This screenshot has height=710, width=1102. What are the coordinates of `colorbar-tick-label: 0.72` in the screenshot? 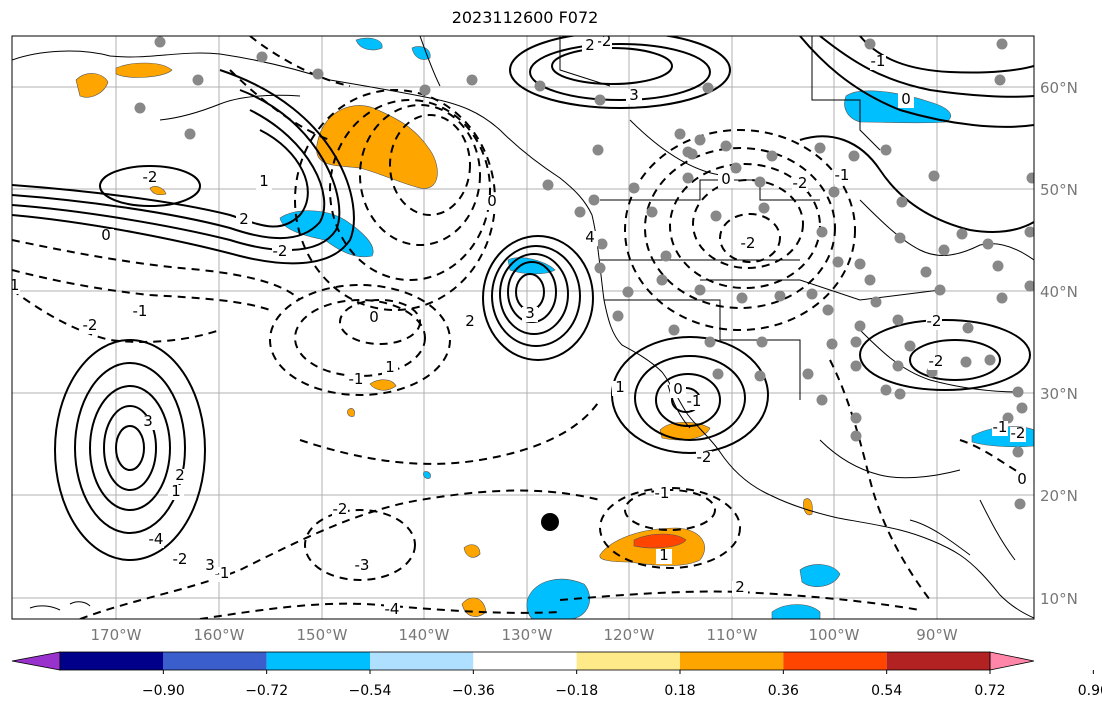 It's located at (989, 691).